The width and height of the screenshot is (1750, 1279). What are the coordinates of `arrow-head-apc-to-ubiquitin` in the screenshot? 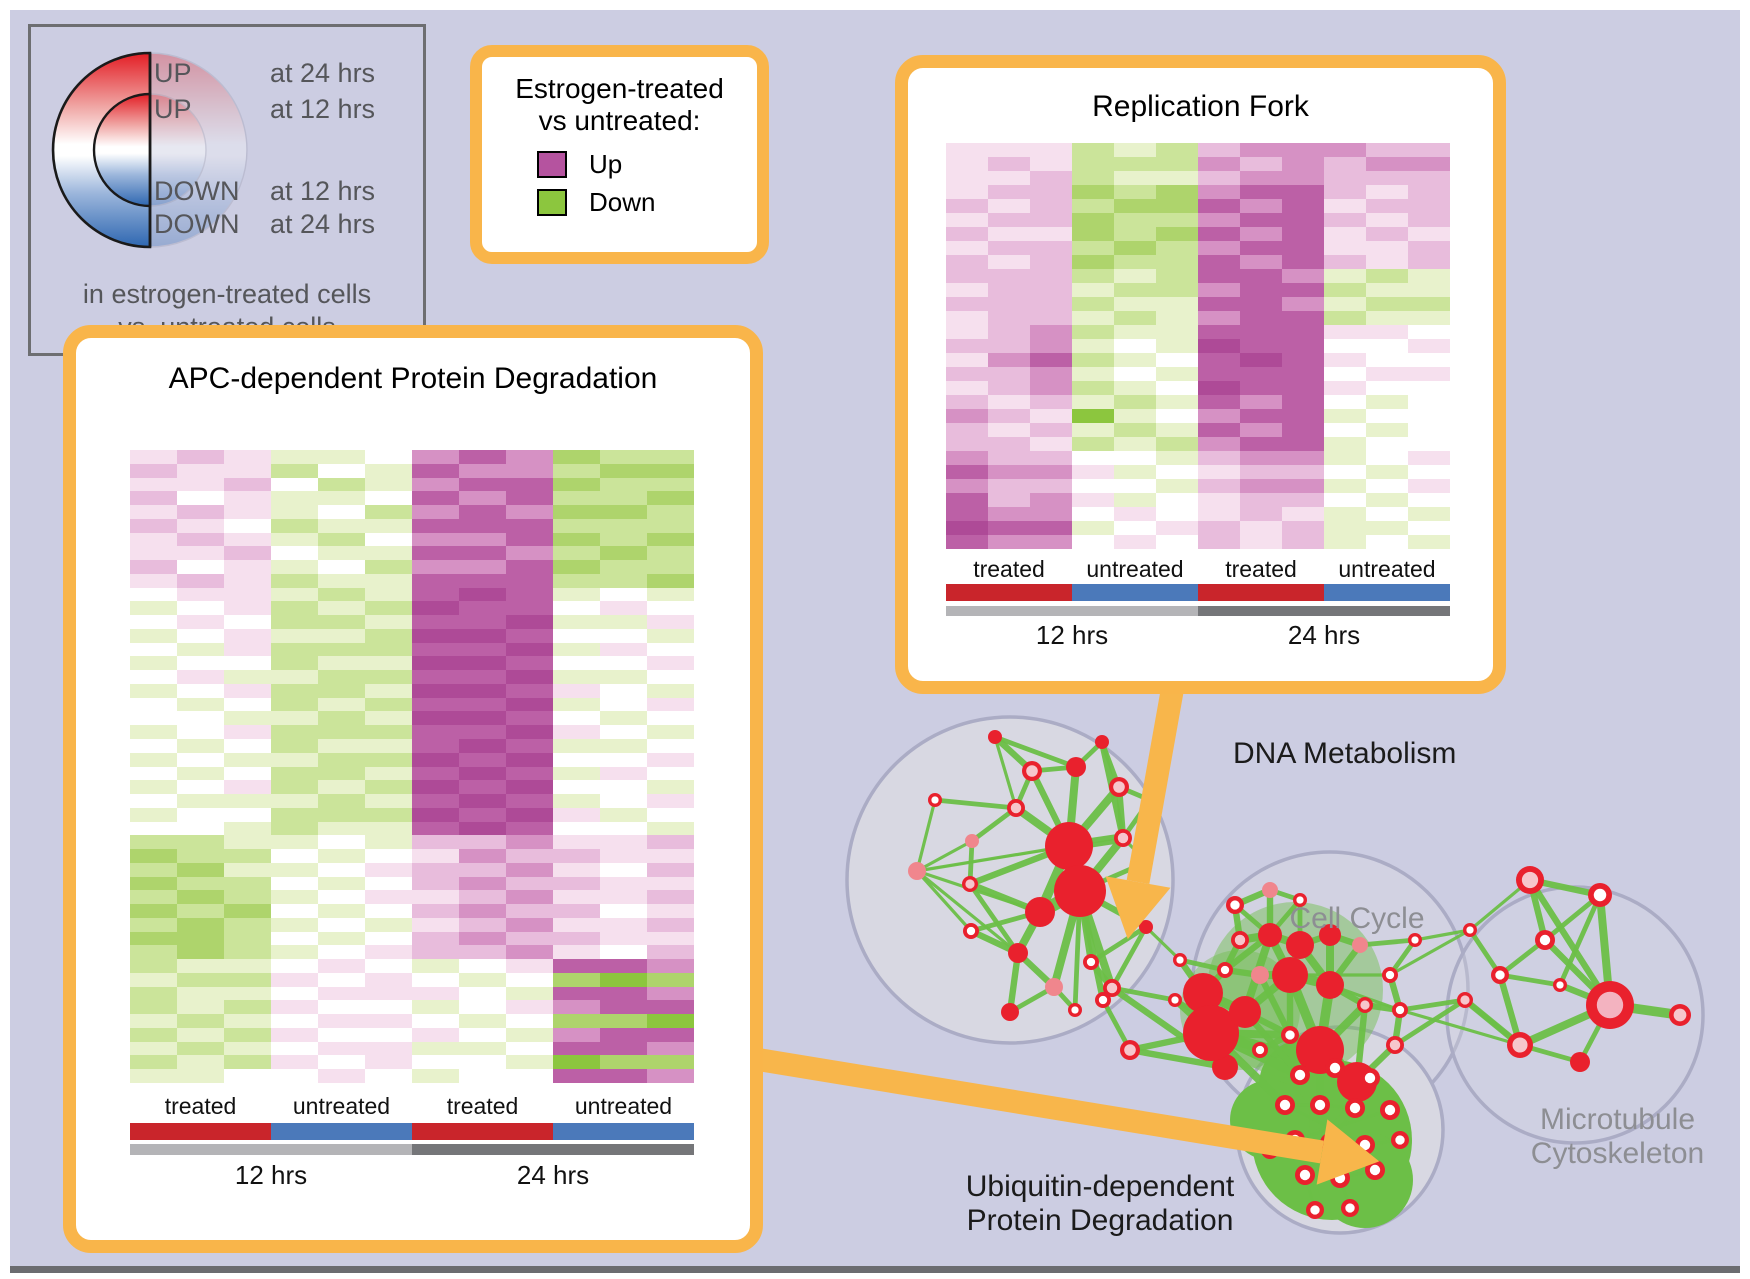 It's located at (1348, 1152).